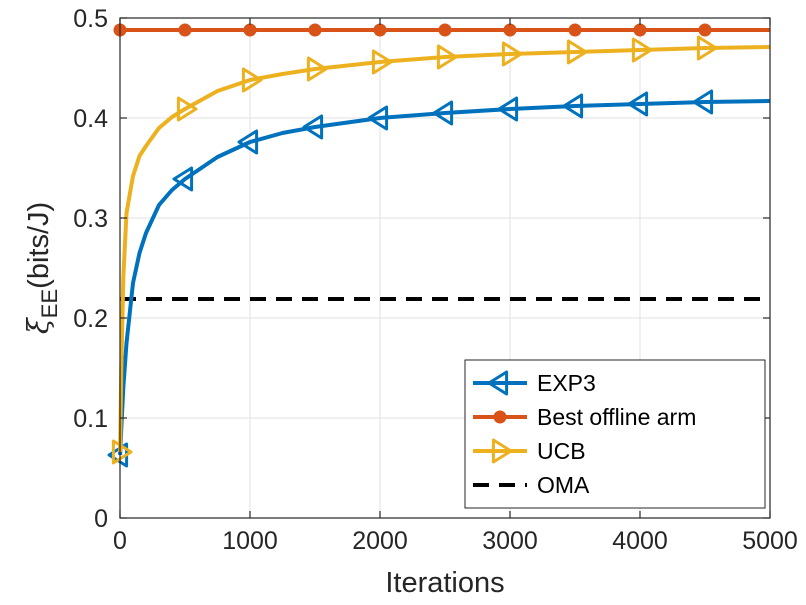 This screenshot has height=605, width=806. What do you see at coordinates (90, 19) in the screenshot?
I see `y-tick-label: 0.5` at bounding box center [90, 19].